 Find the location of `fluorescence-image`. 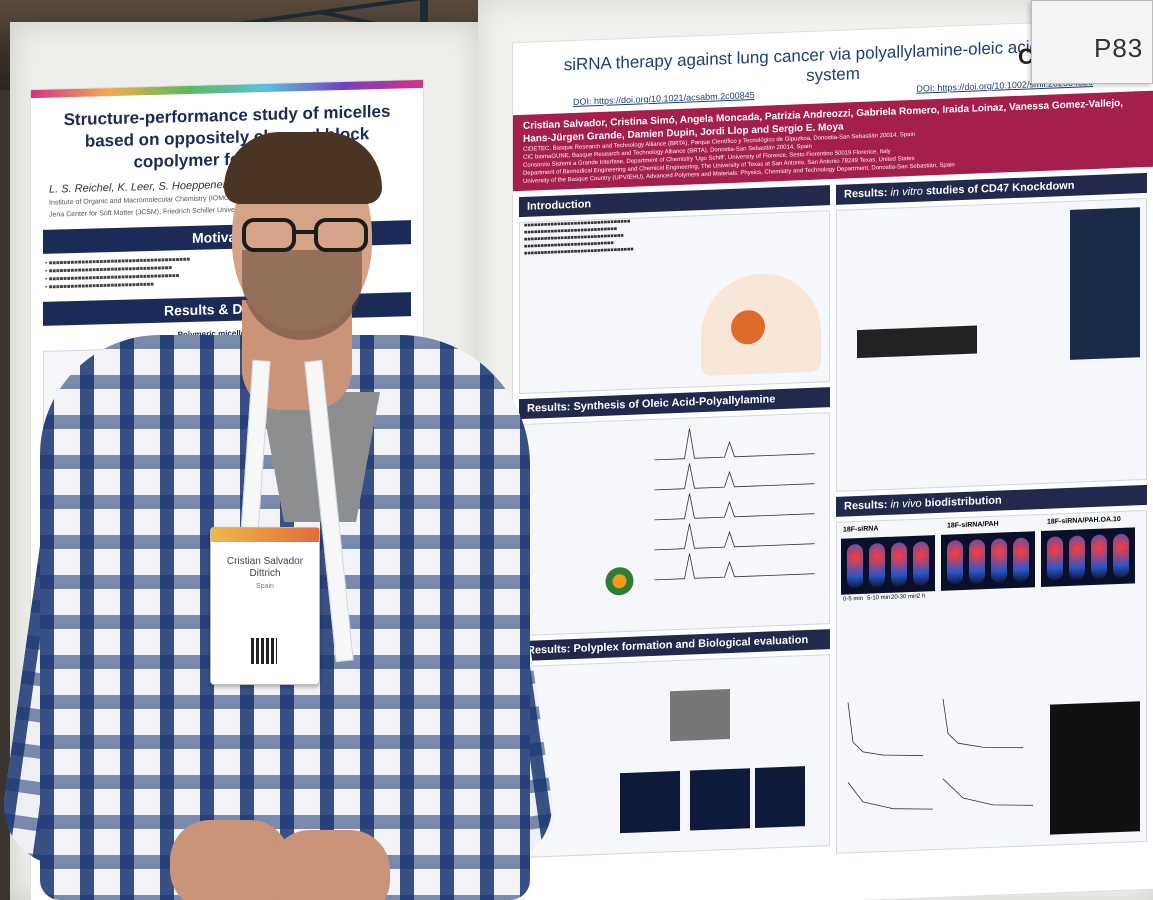

fluorescence-image is located at coordinates (1105, 283).